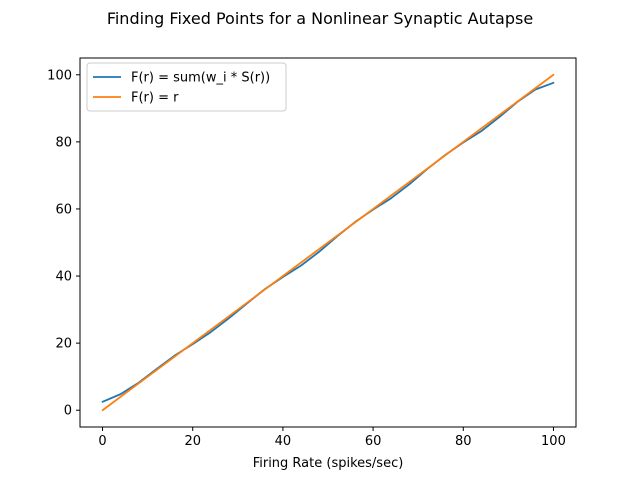  Describe the element at coordinates (328, 463) in the screenshot. I see `x-axis-label: Firing Rate (spikes/sec)` at that location.